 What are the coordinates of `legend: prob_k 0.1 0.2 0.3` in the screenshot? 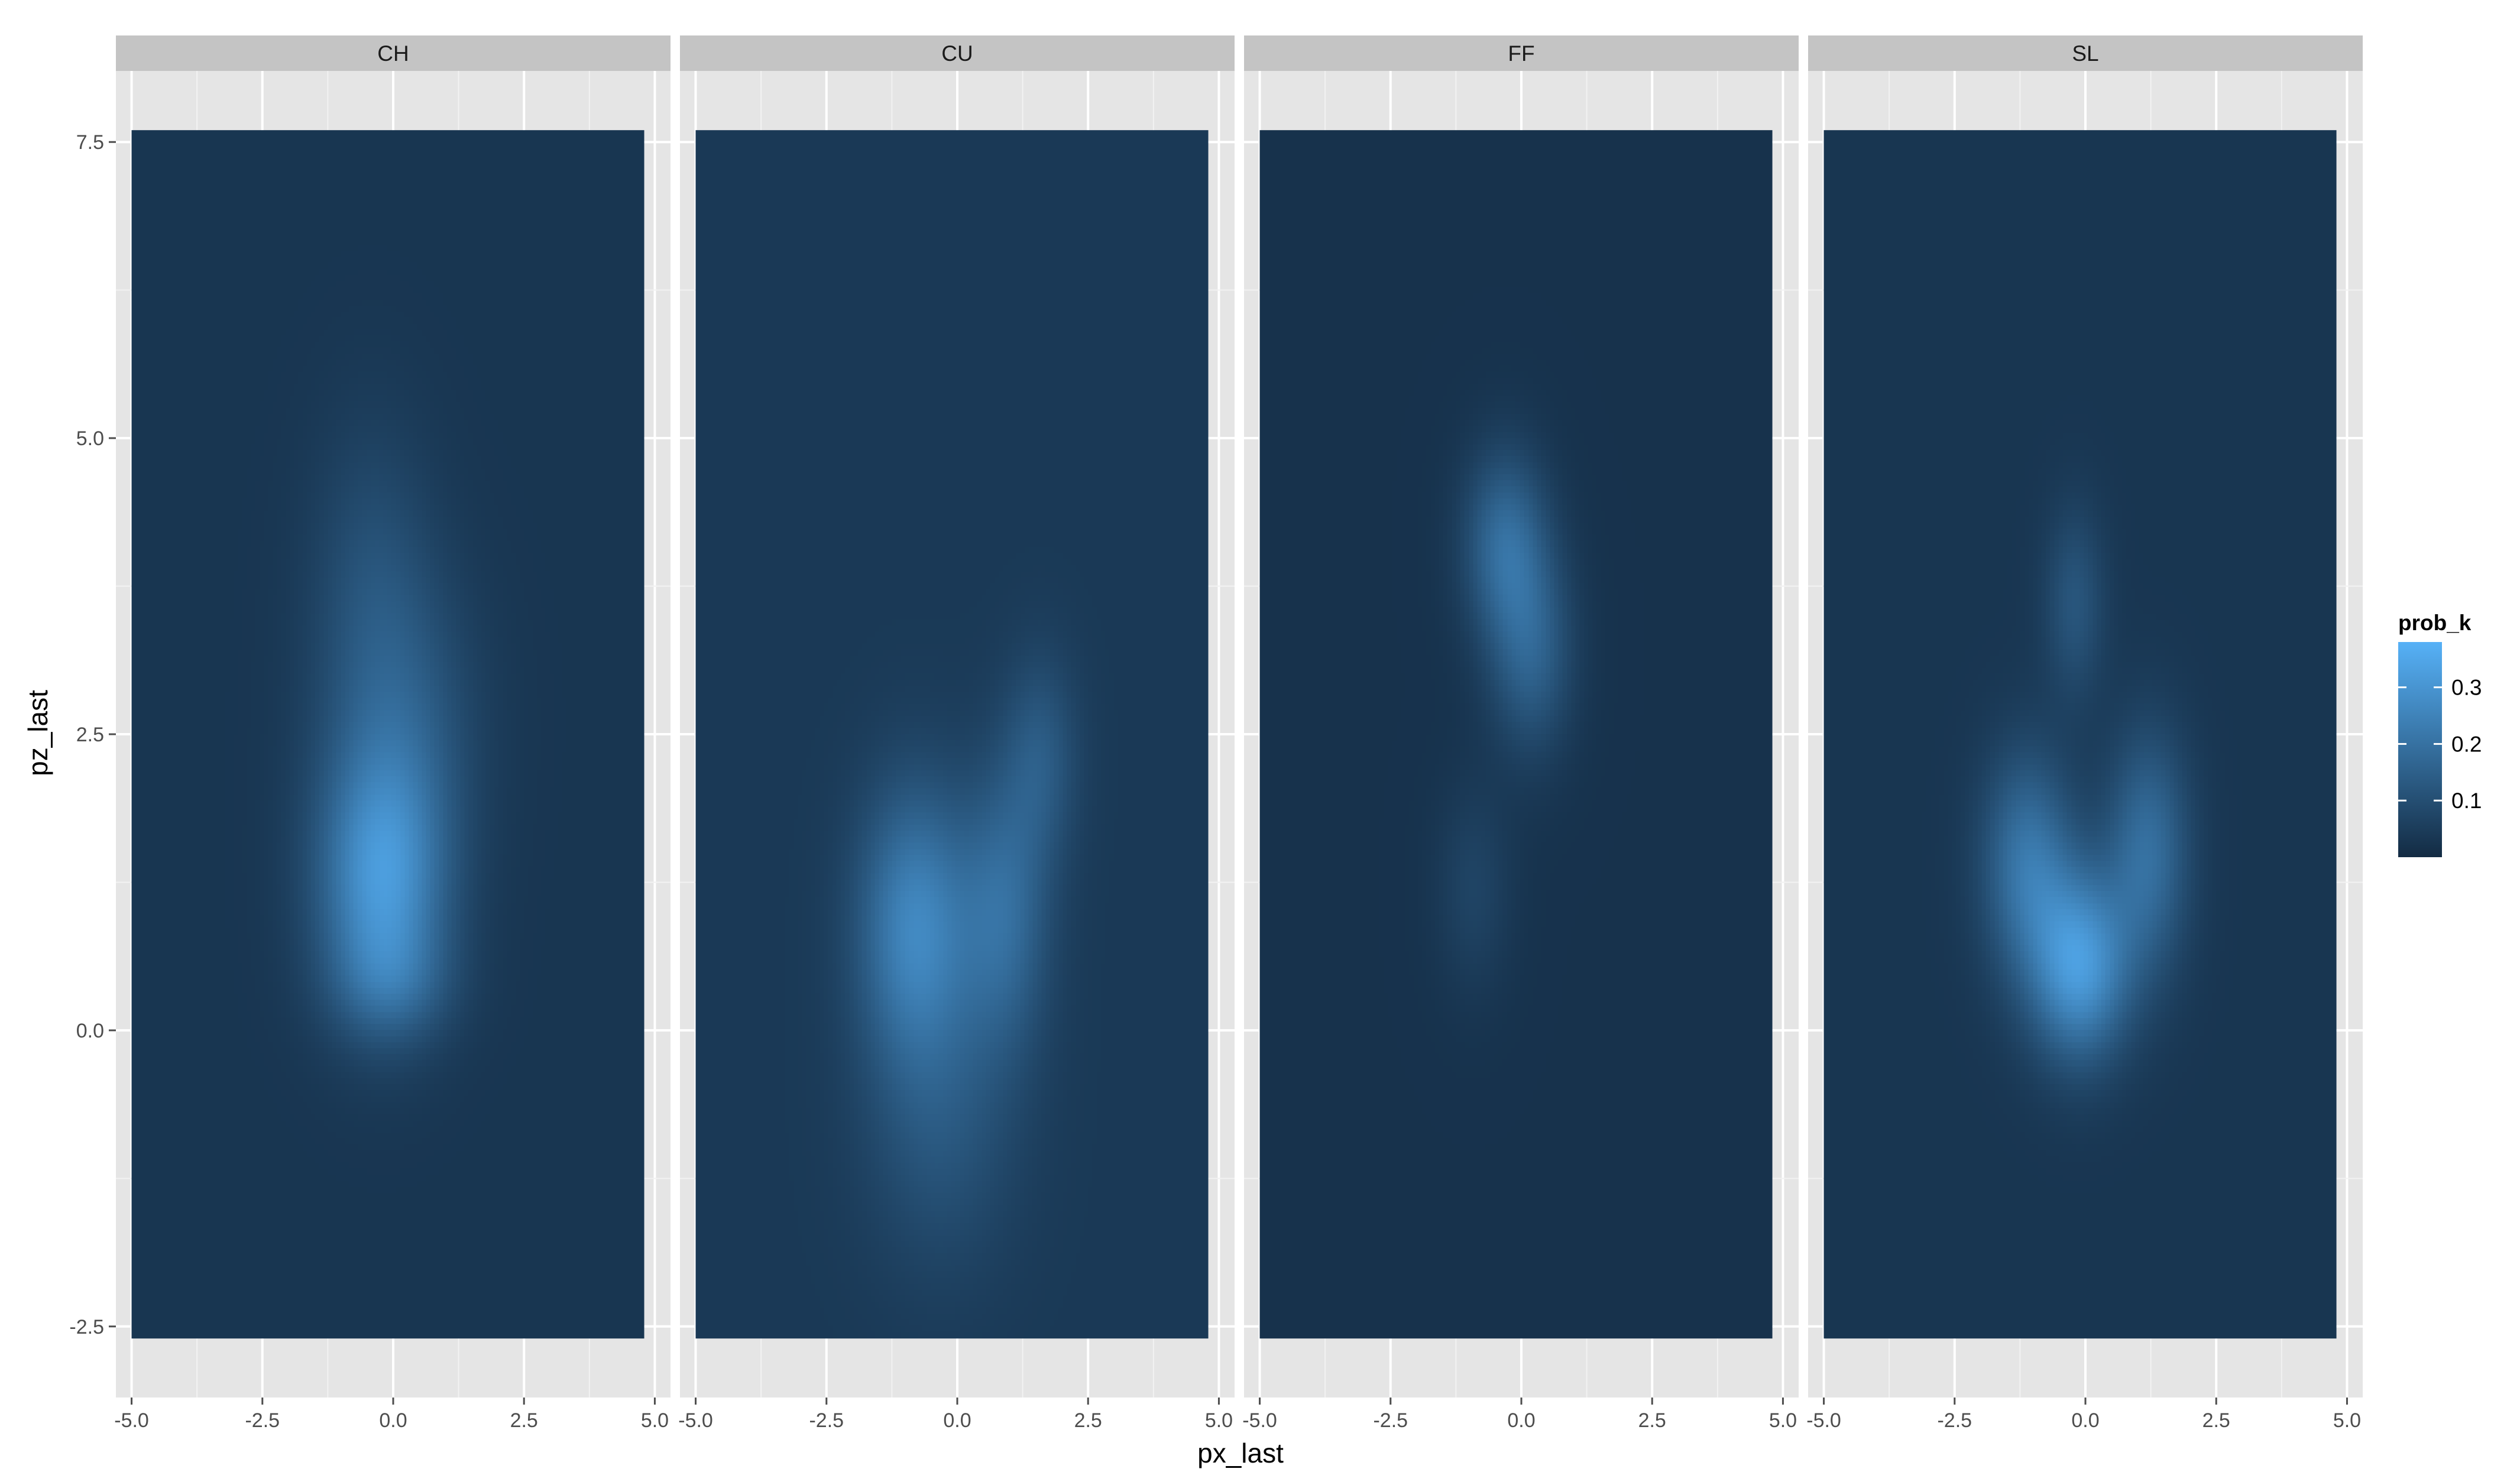 It's located at (2440, 734).